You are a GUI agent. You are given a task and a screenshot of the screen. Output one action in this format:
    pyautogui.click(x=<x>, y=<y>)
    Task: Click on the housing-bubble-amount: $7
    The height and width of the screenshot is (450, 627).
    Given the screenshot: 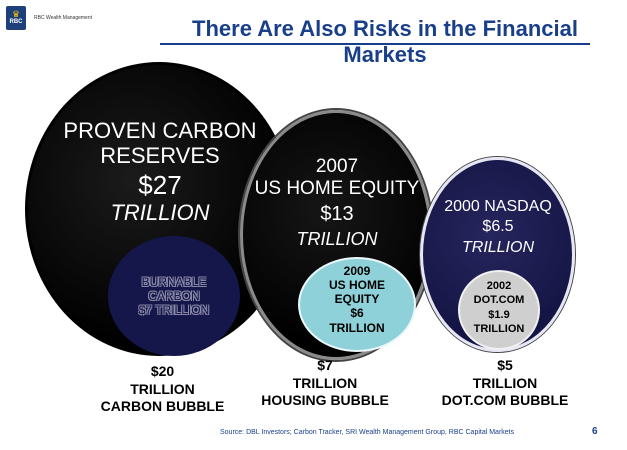 What is the action you would take?
    pyautogui.click(x=325, y=365)
    